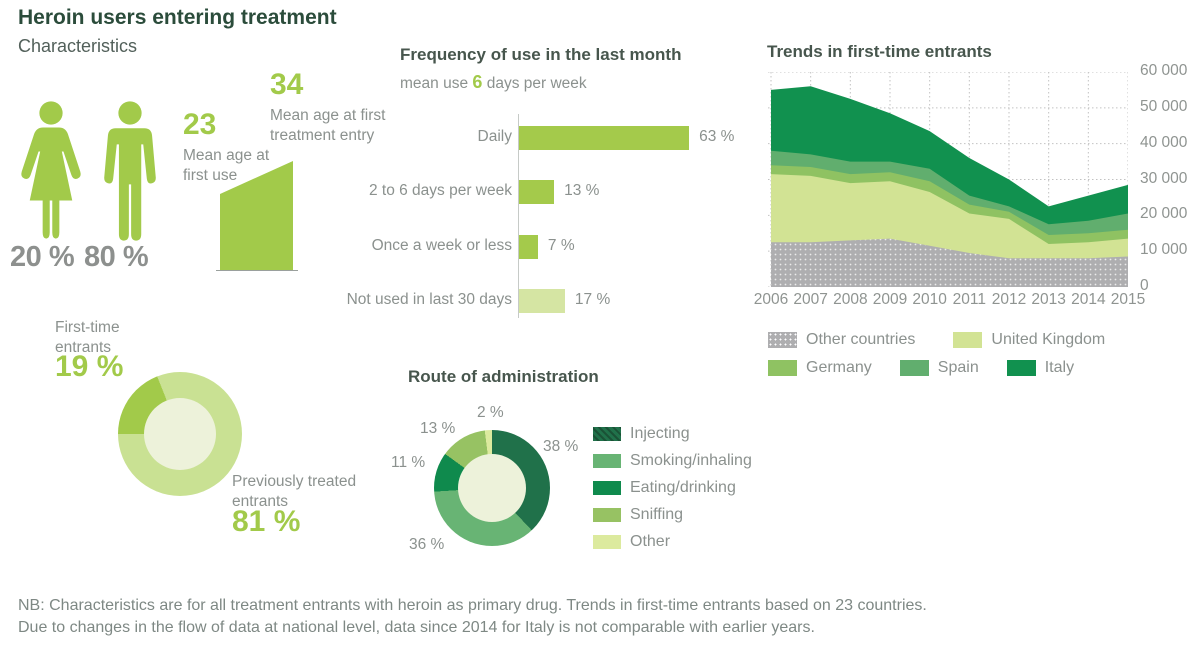 The image size is (1200, 652). Describe the element at coordinates (660, 433) in the screenshot. I see `legend-label: Injecting` at that location.